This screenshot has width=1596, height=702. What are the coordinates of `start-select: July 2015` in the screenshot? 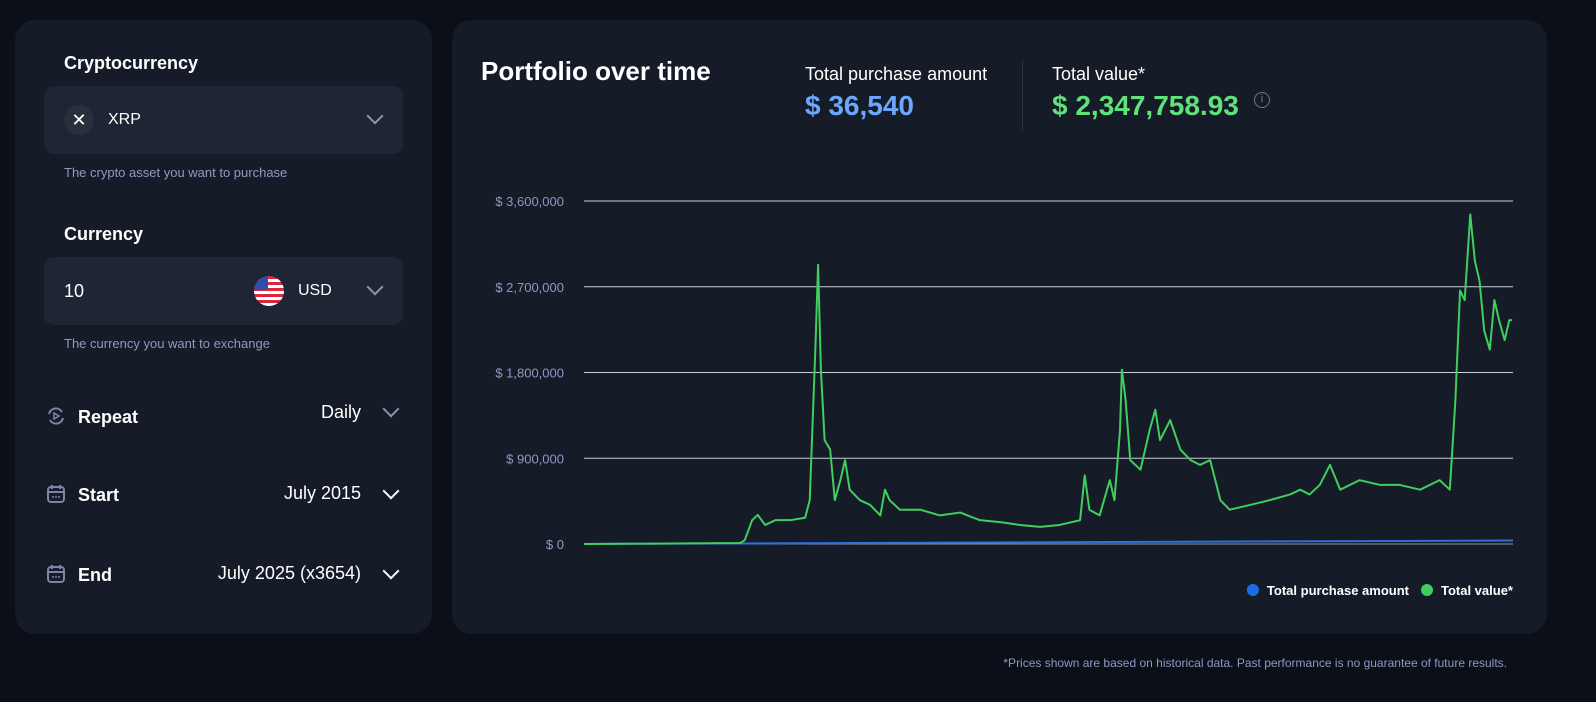 It's located at (322, 493).